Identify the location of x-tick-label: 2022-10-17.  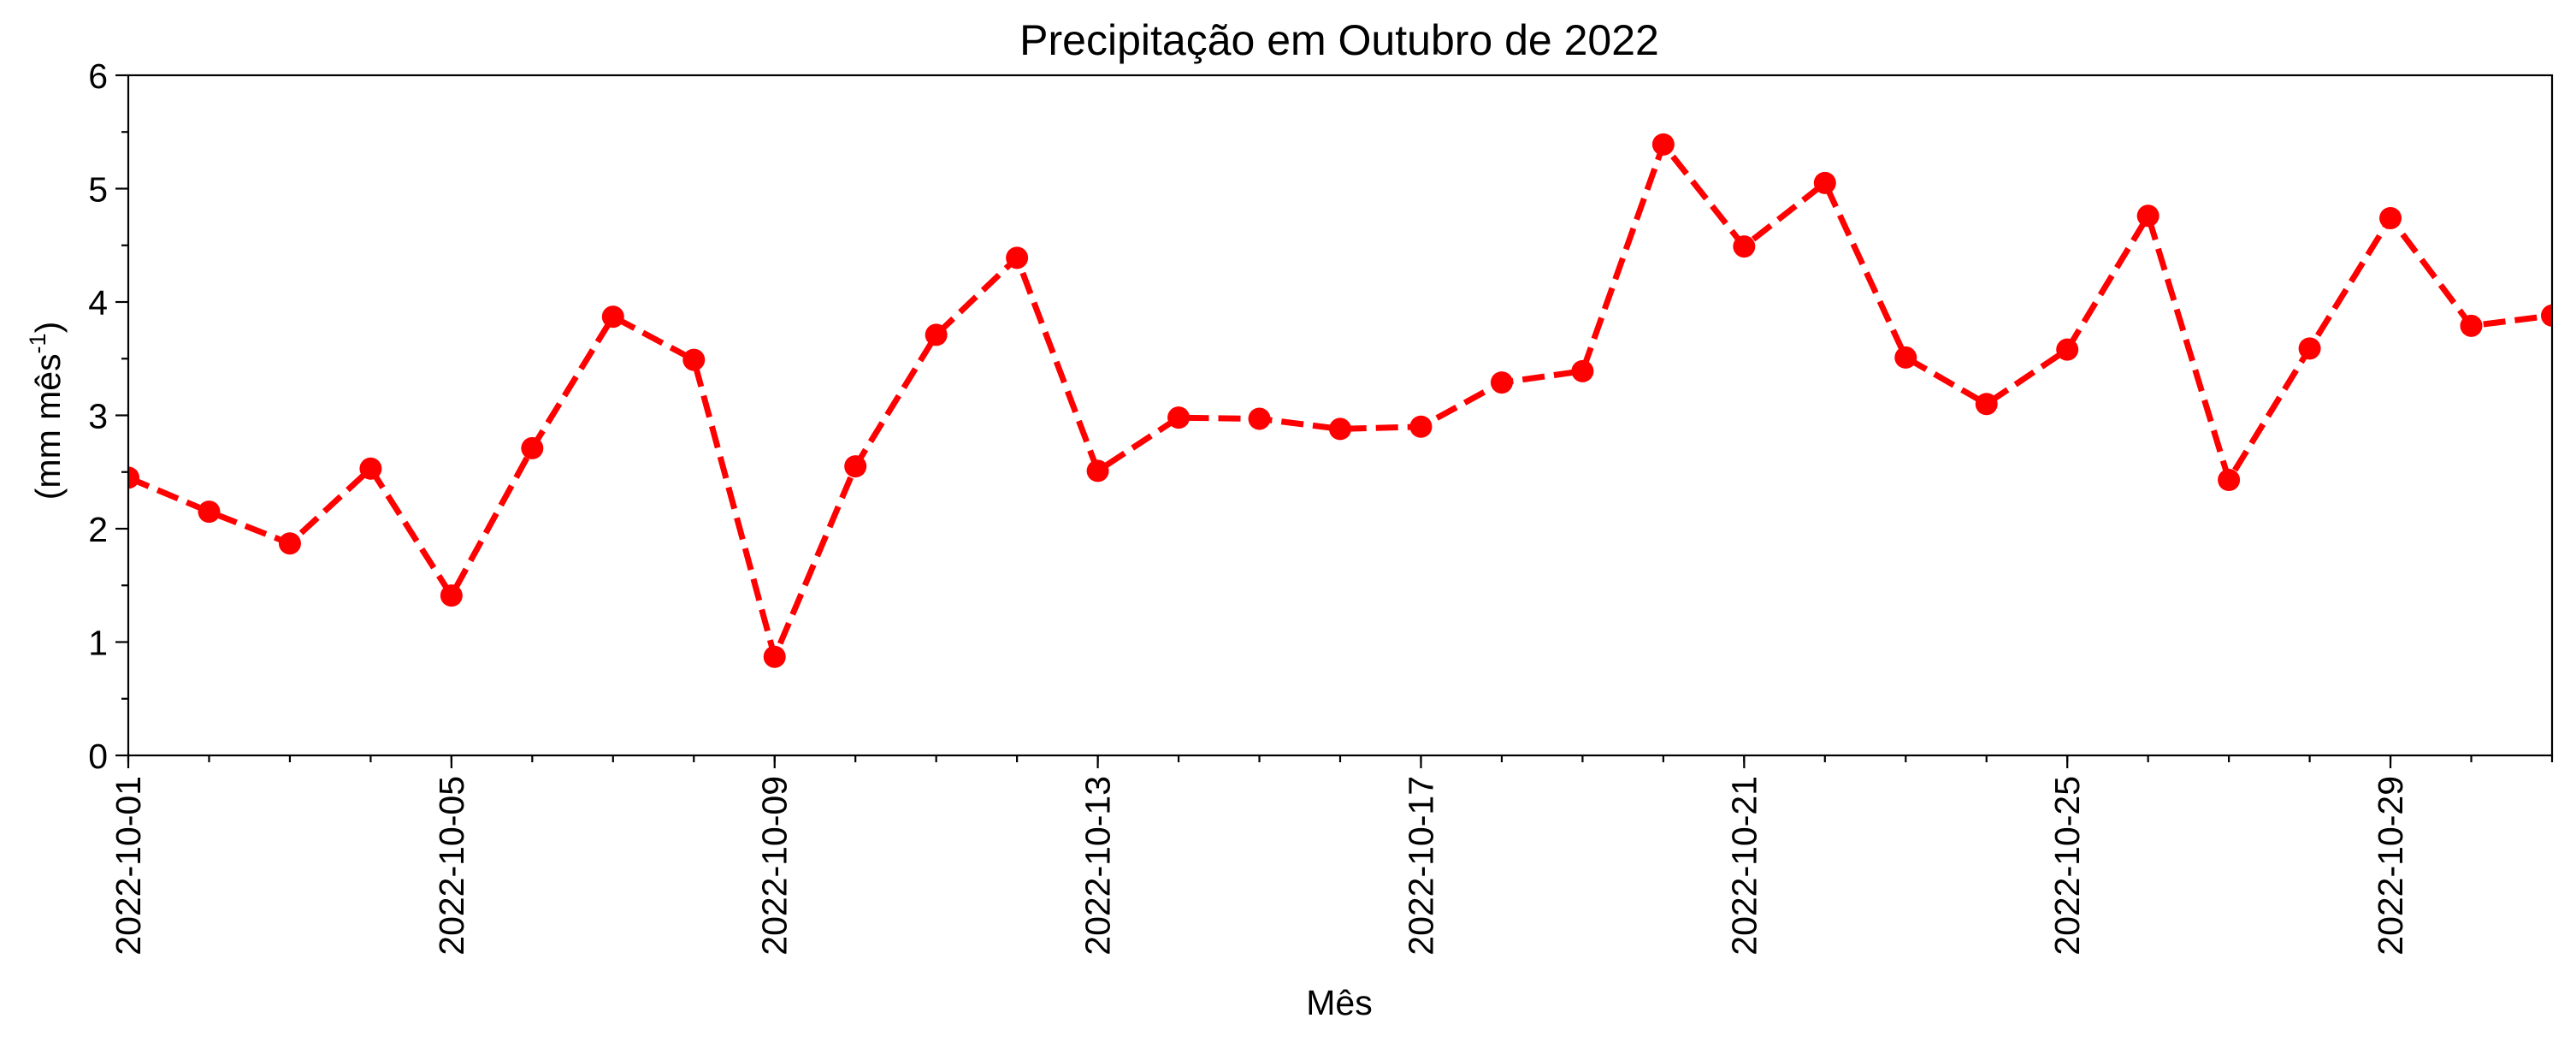
(1420, 866).